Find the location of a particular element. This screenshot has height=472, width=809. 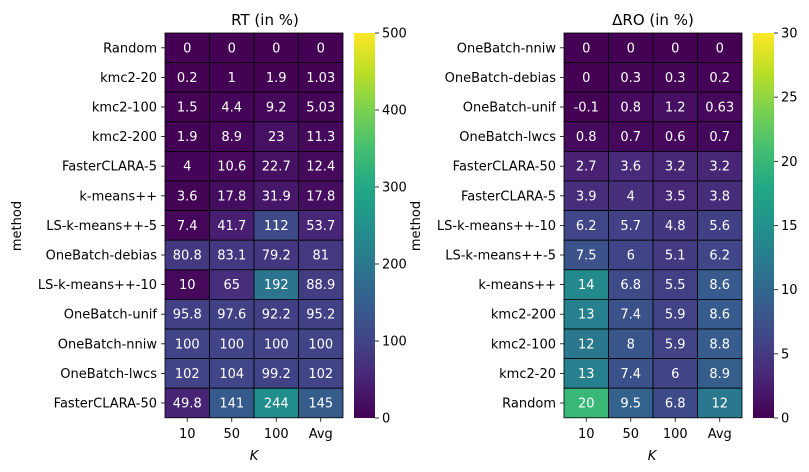

cell-value-label: 88.9 is located at coordinates (320, 285).